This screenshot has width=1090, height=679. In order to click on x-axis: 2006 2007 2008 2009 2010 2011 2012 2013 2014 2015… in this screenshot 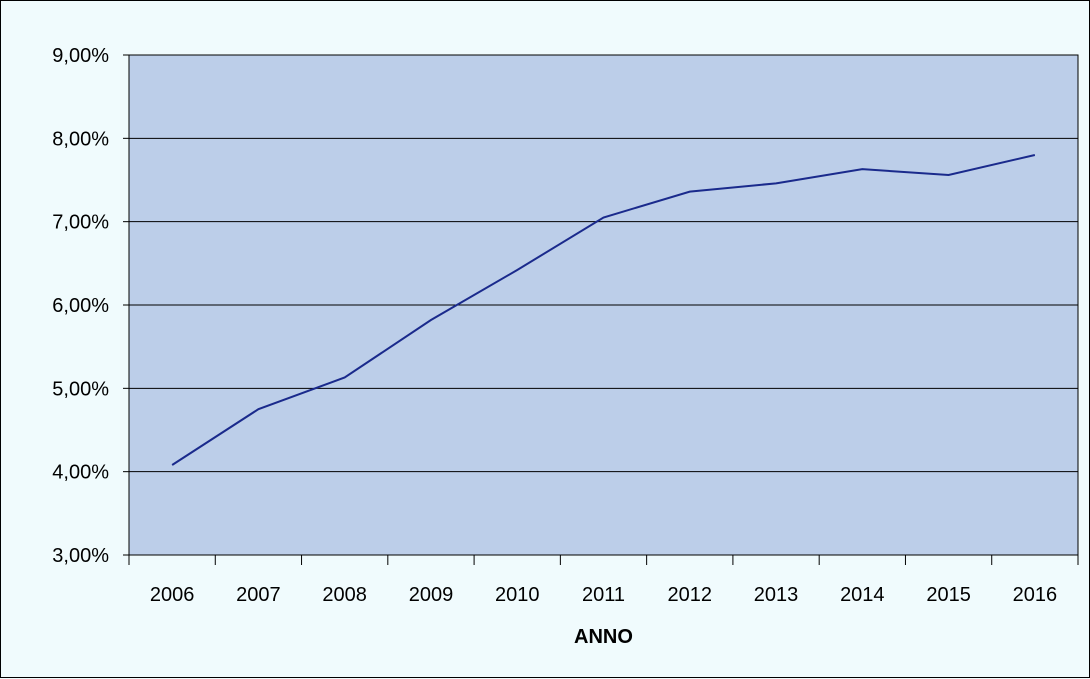, I will do `click(603, 580)`.